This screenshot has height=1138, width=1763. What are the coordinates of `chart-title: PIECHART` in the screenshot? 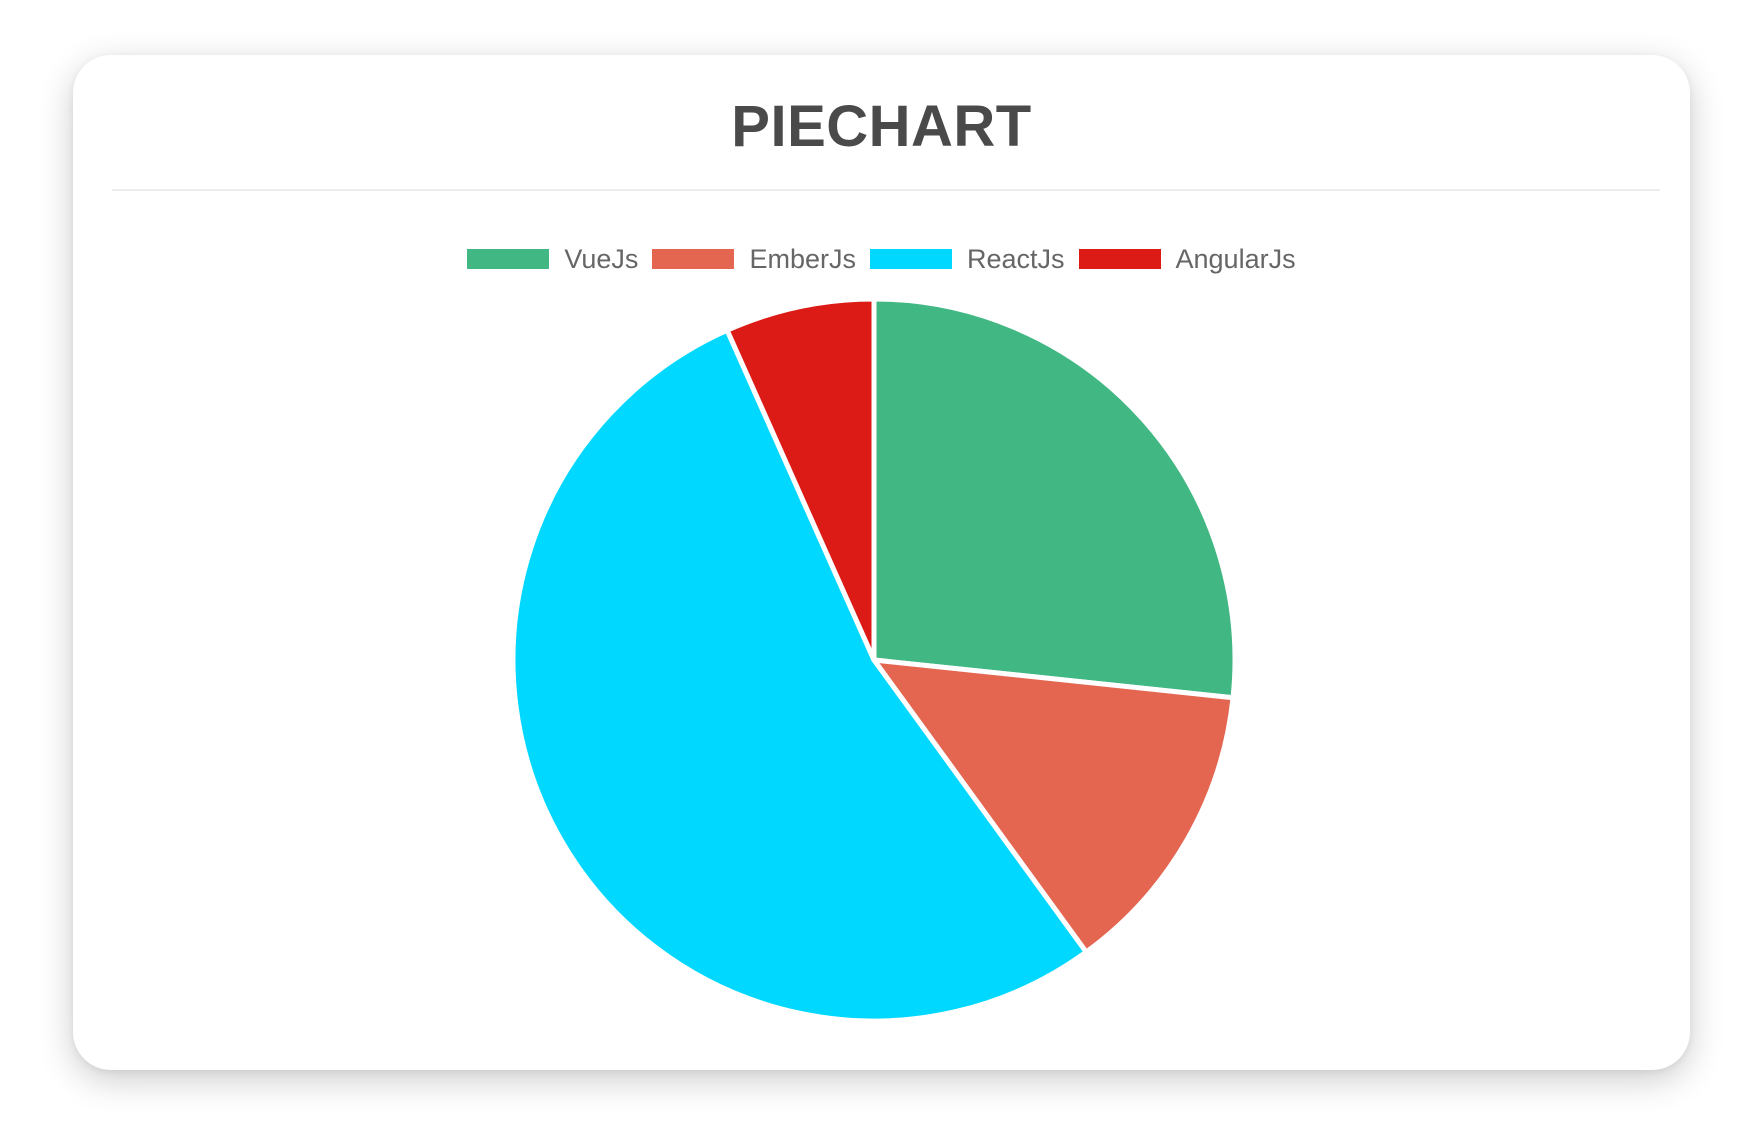 It's located at (881, 126).